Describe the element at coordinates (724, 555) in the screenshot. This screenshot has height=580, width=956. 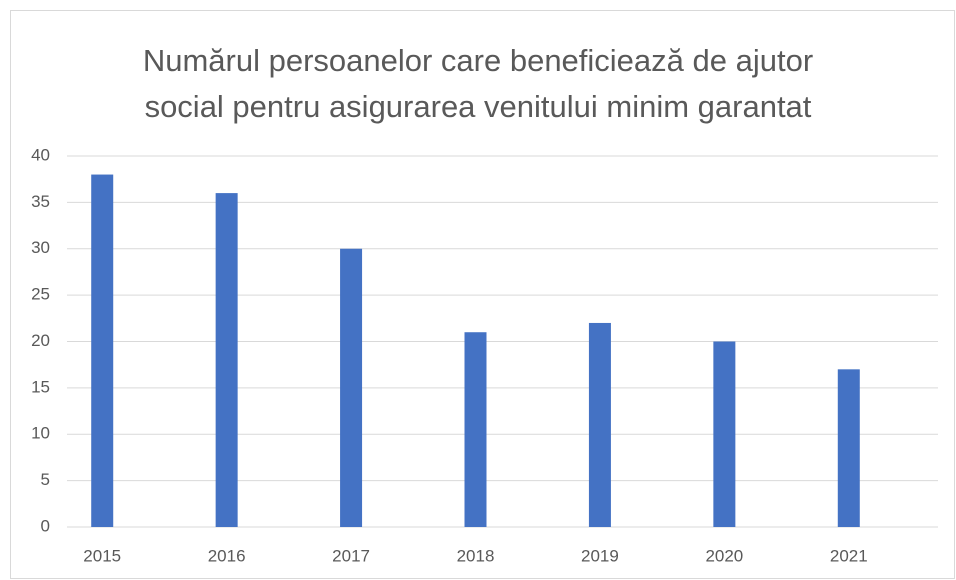
I see `x-tick-label: 2020` at that location.